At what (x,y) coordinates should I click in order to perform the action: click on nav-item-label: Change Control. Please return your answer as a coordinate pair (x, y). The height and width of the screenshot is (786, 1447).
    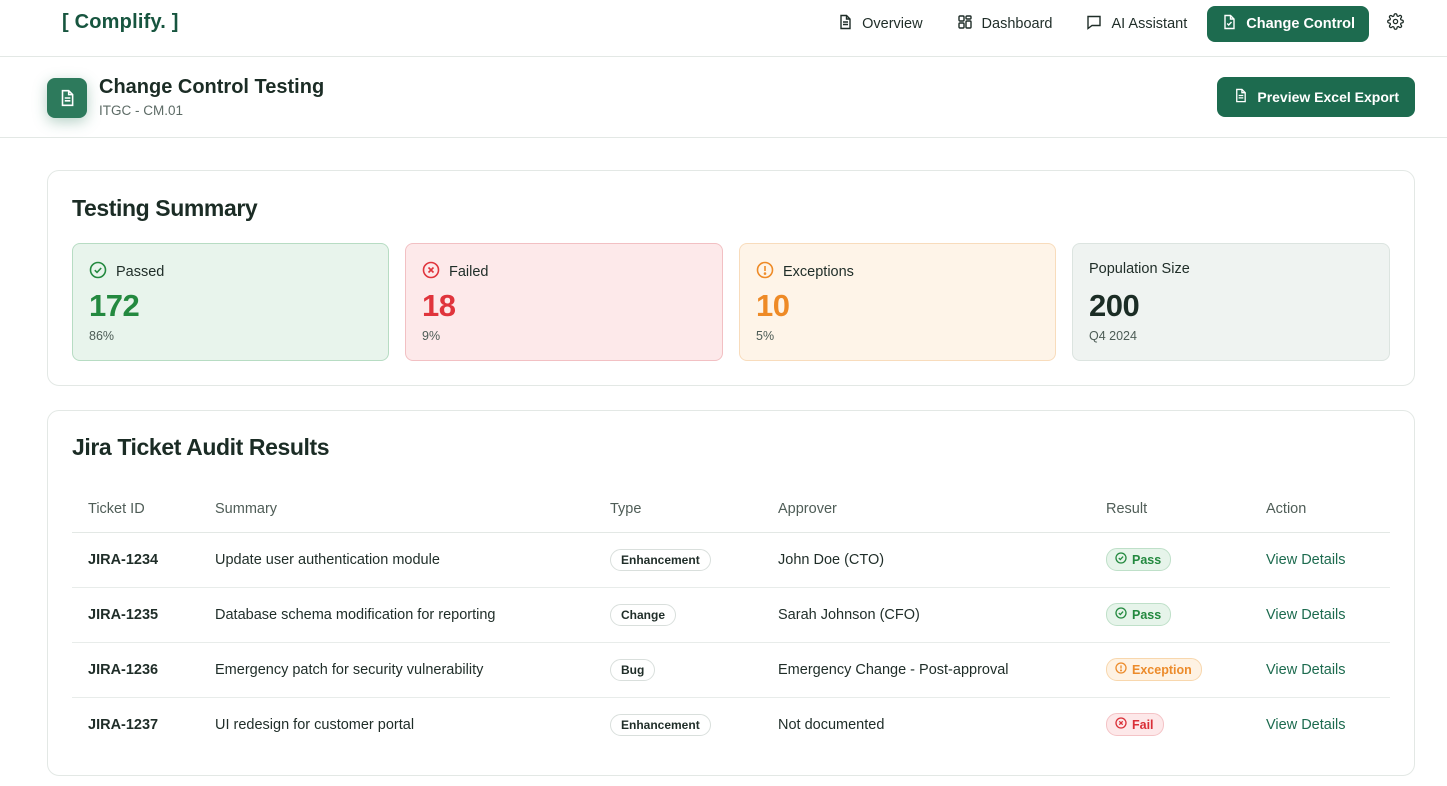
    Looking at the image, I should click on (1300, 24).